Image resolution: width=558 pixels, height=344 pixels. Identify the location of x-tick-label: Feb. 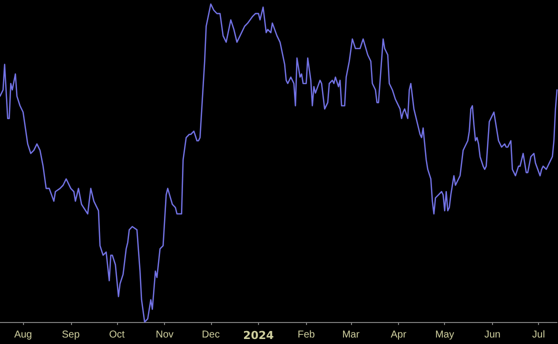
(307, 335).